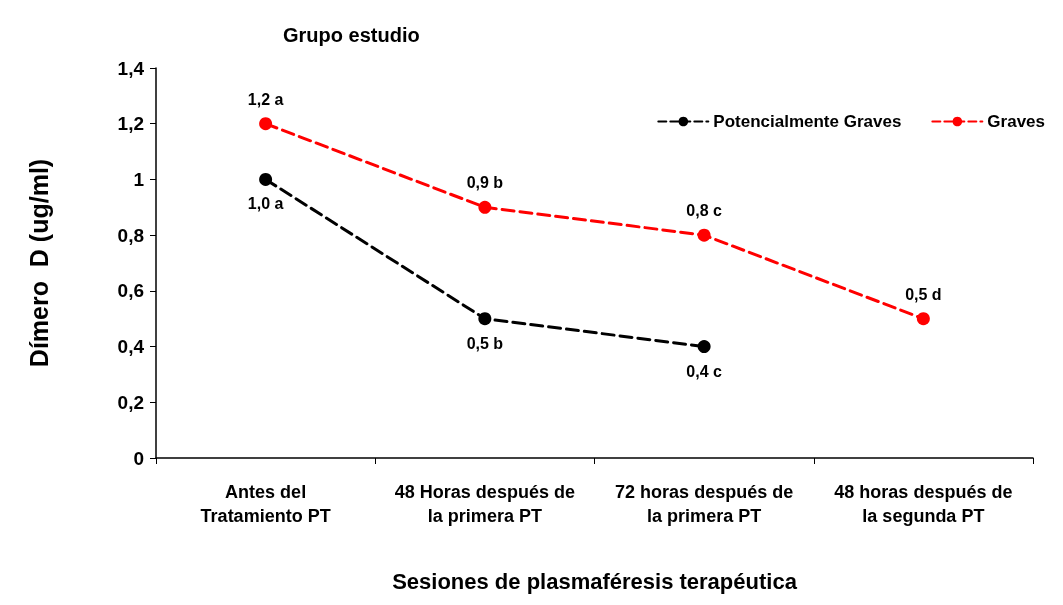 The height and width of the screenshot is (605, 1063). What do you see at coordinates (704, 371) in the screenshot?
I see `data-label: 0,4 c` at bounding box center [704, 371].